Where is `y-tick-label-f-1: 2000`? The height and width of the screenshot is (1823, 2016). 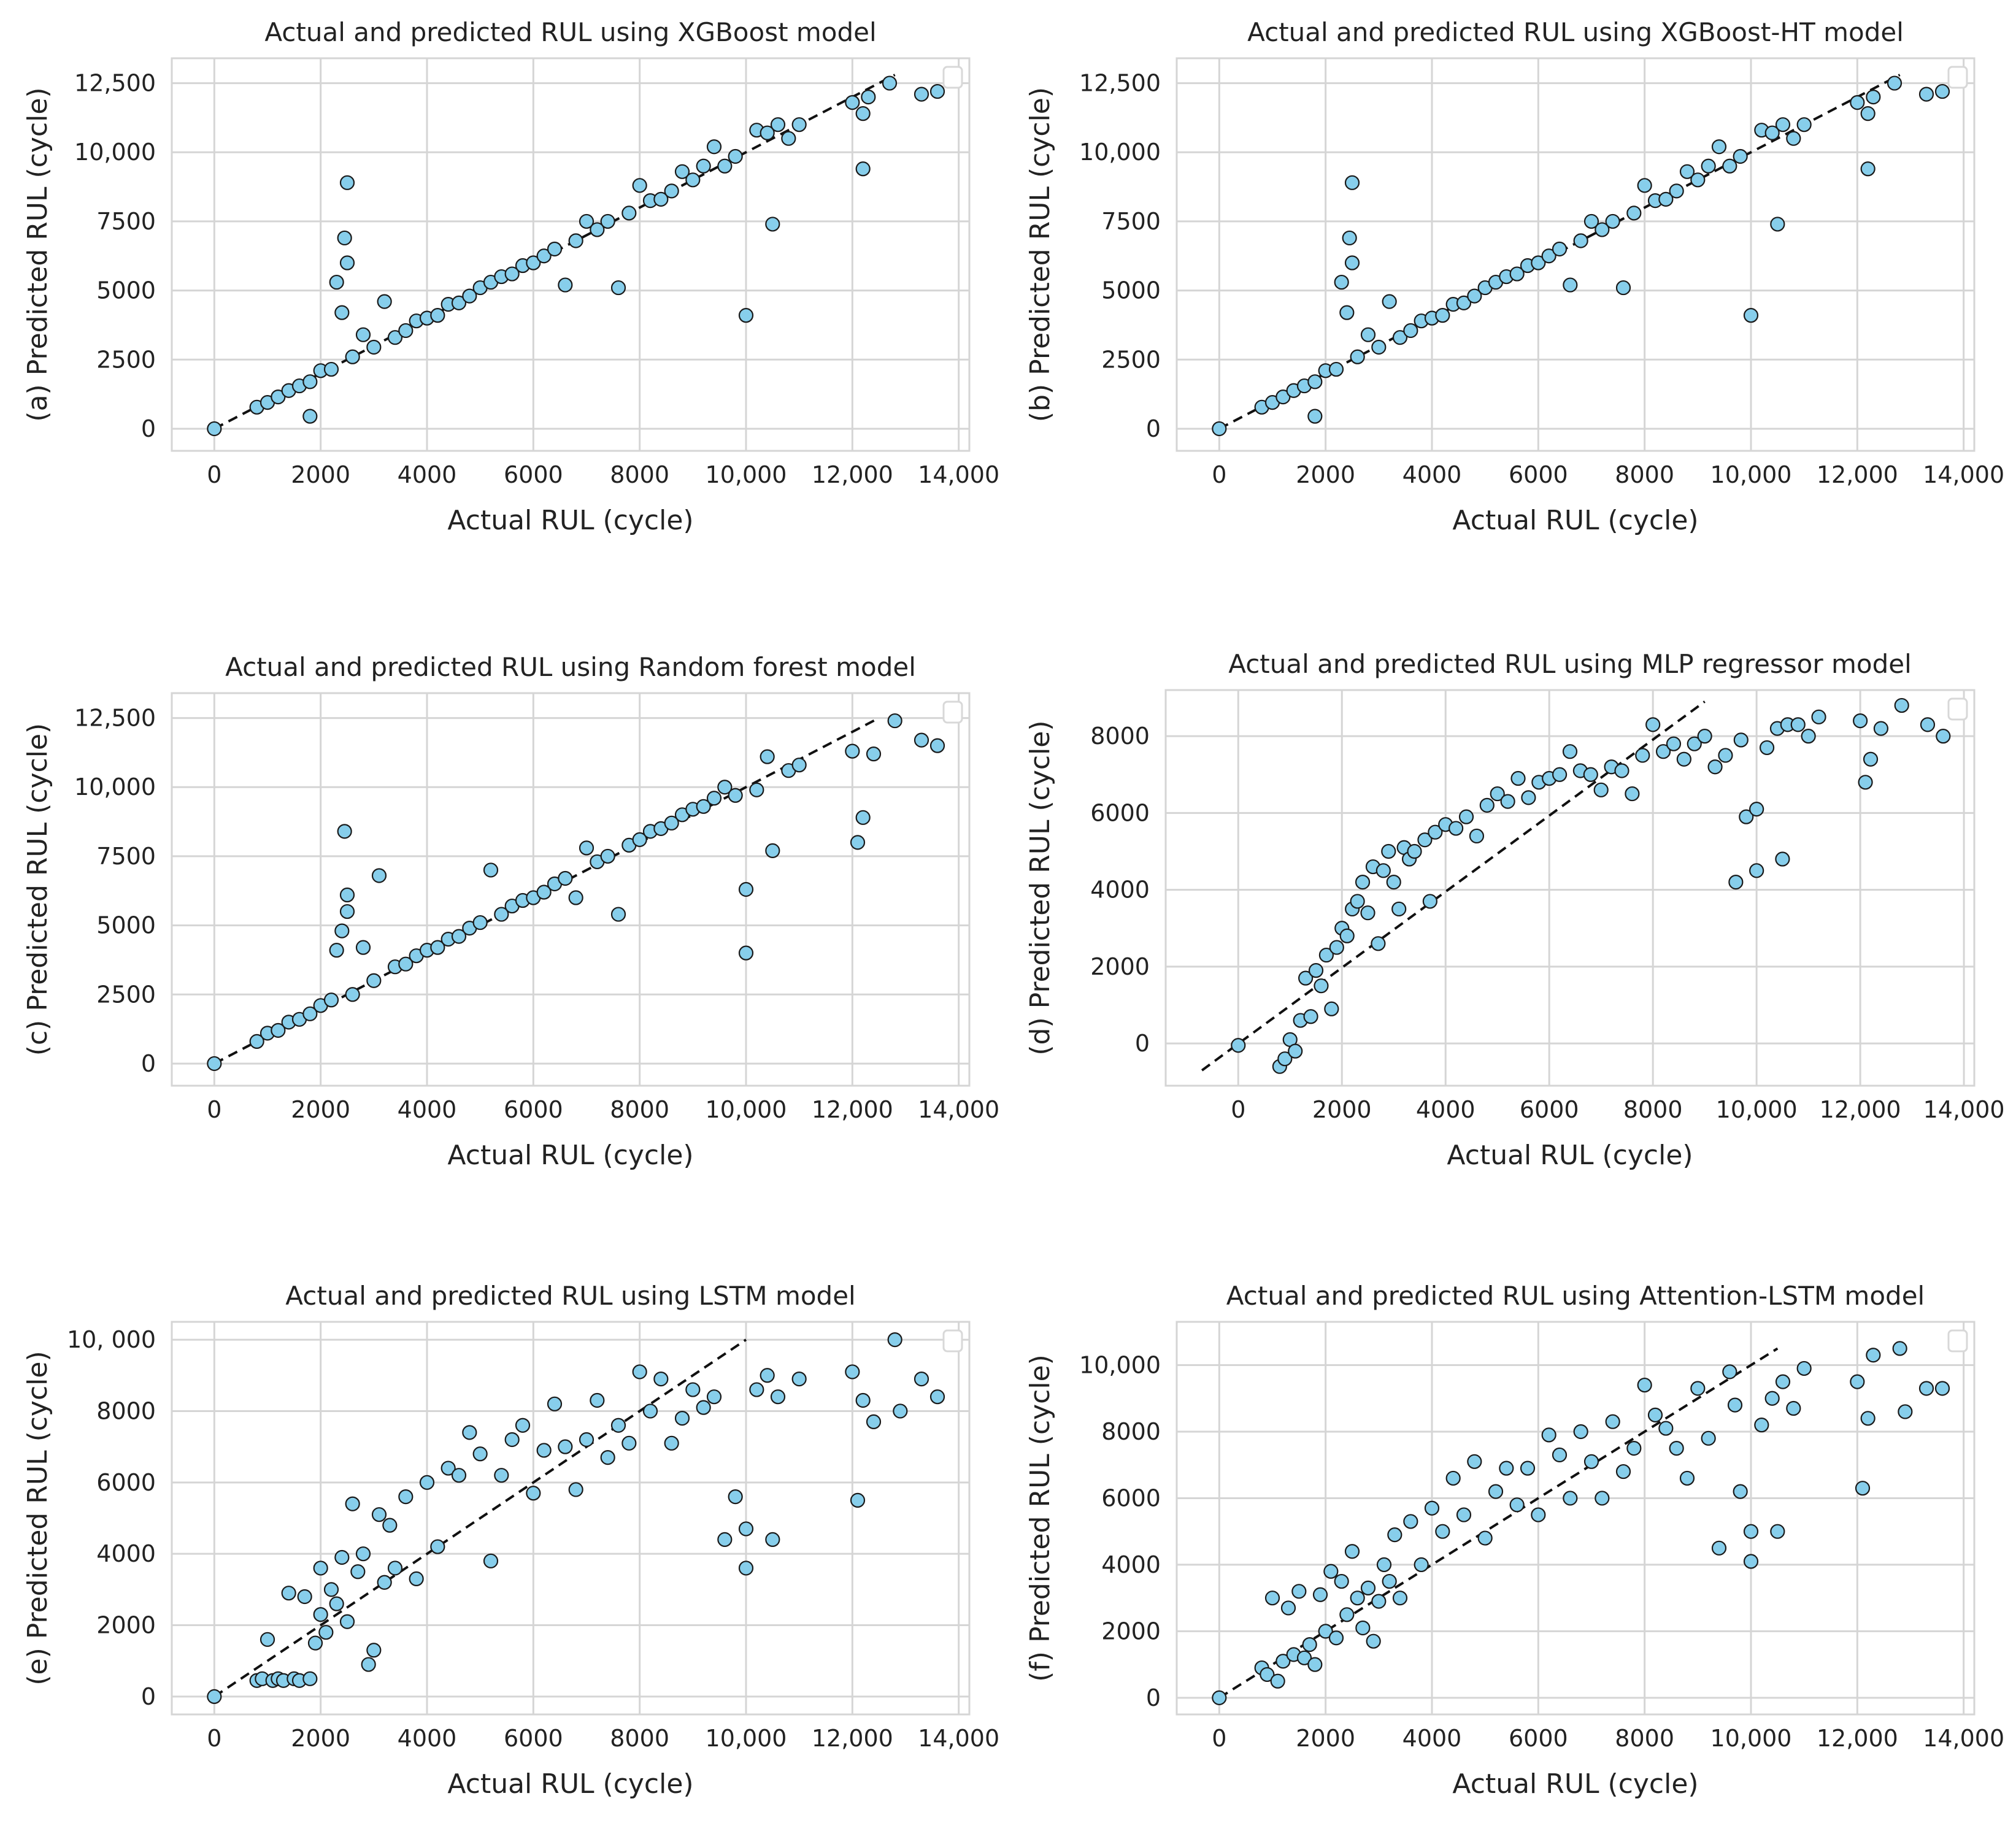
y-tick-label-f-1: 2000 is located at coordinates (1131, 1631).